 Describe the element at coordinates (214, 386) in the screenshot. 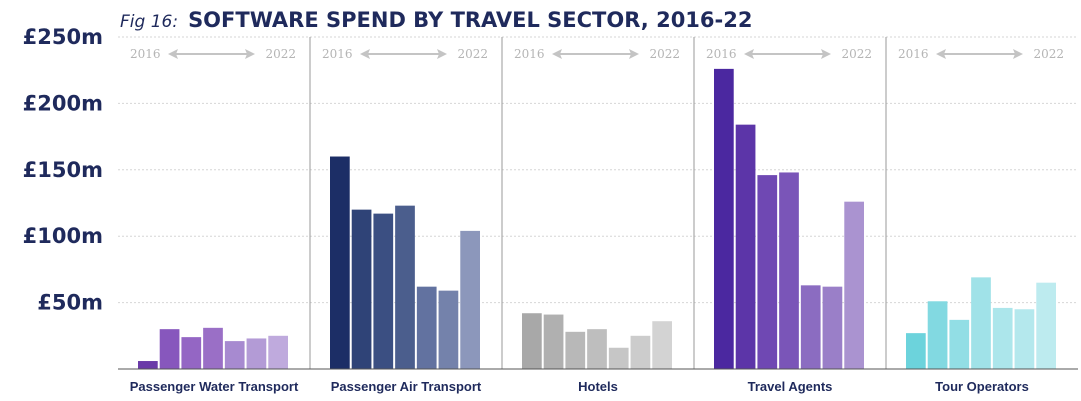

I see `category-label: Passenger Water Transport` at that location.